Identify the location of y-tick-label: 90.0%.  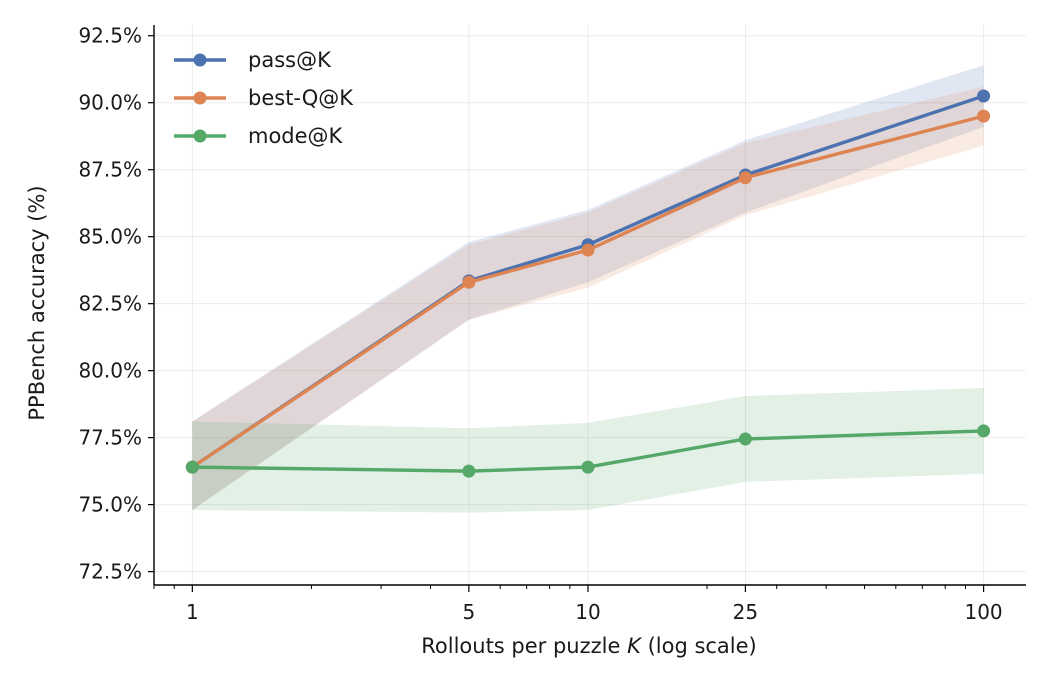
(110, 103).